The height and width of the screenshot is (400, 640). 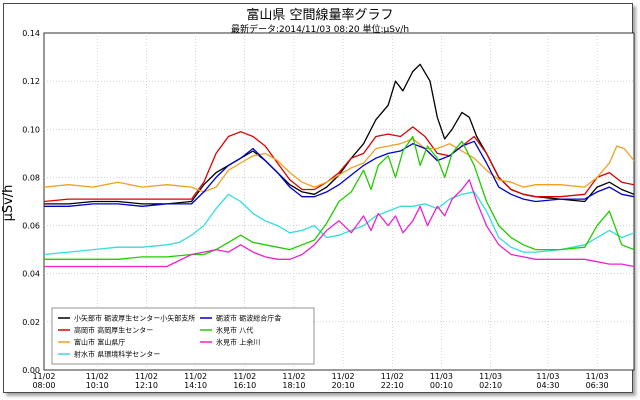 I want to click on x-tick-time: 16:10, so click(x=244, y=385).